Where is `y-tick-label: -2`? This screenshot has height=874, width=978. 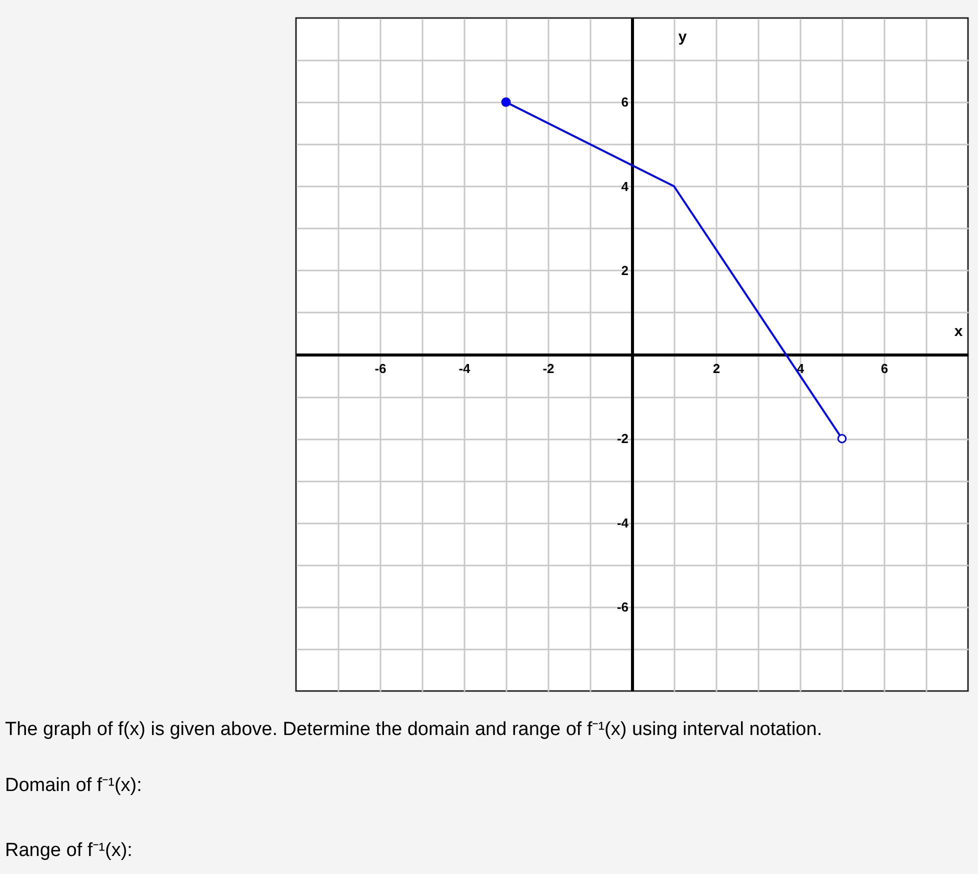
y-tick-label: -2 is located at coordinates (622, 438).